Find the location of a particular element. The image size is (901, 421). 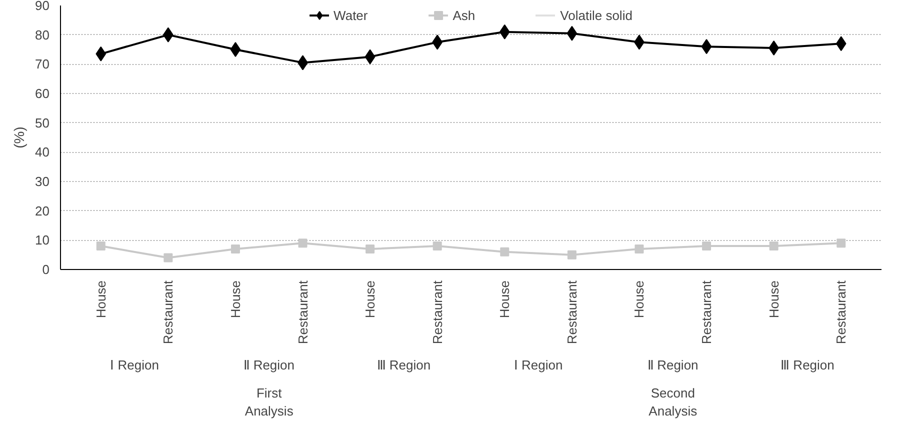

y-axis-title: (%) is located at coordinates (19, 137).